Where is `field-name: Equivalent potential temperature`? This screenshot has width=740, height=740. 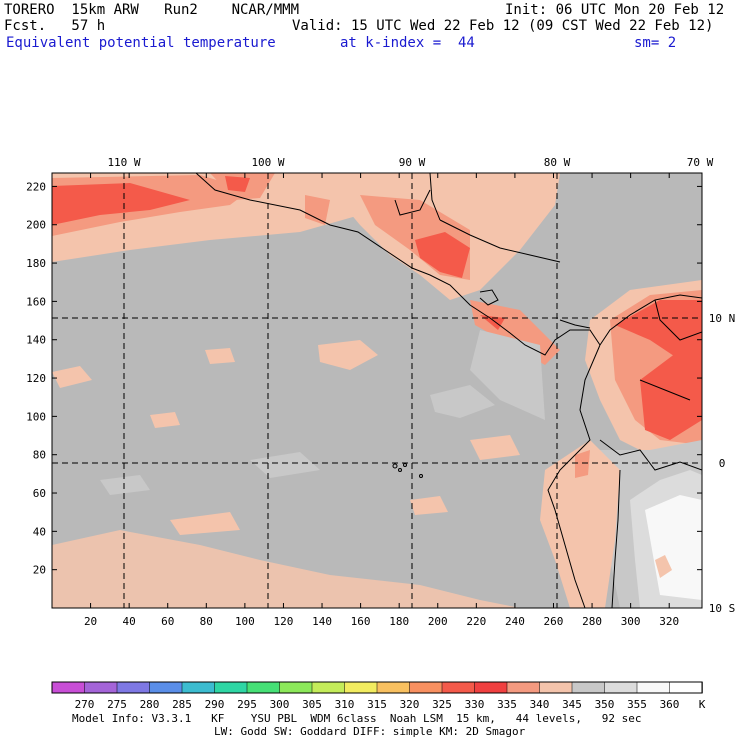
field-name: Equivalent potential temperature is located at coordinates (141, 43).